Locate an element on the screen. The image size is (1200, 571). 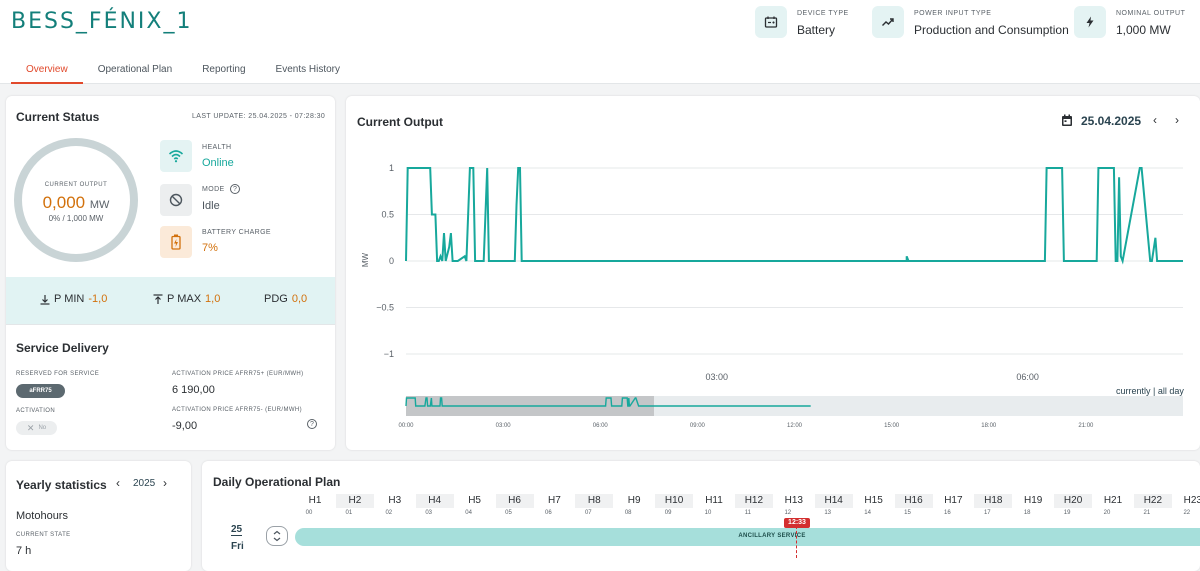
y-axis-label: MW is located at coordinates (365, 259).